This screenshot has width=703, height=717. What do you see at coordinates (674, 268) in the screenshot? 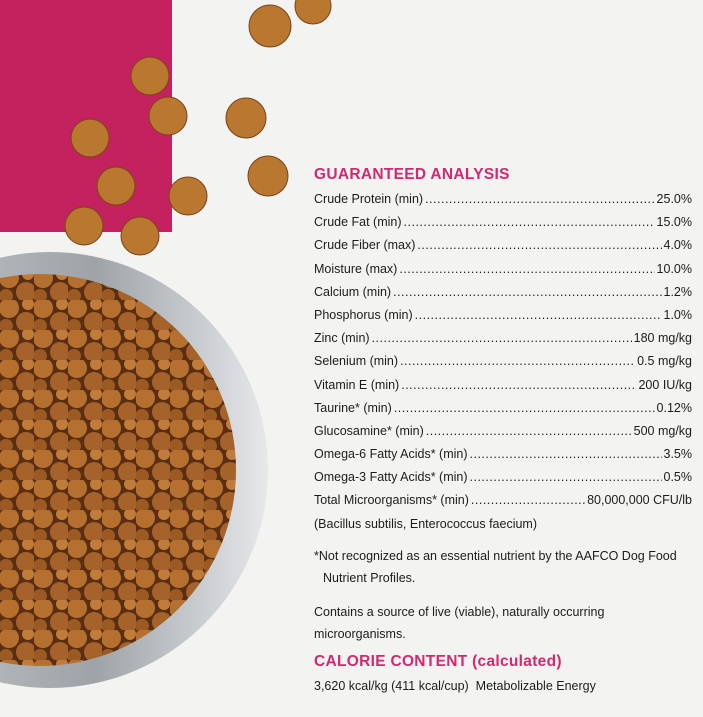
I see `nutrient-value: 10.0%` at bounding box center [674, 268].